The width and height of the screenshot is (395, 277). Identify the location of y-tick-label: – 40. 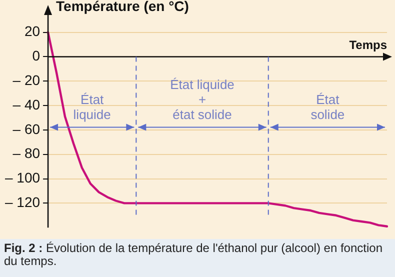
(26, 104).